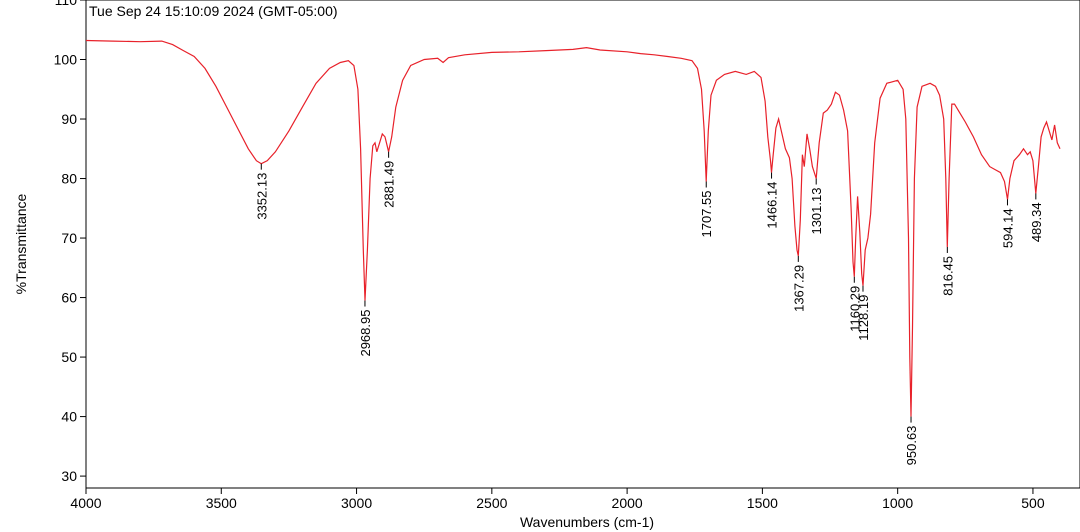  Describe the element at coordinates (365, 333) in the screenshot. I see `peak-label-2968.95: 2968.95` at that location.